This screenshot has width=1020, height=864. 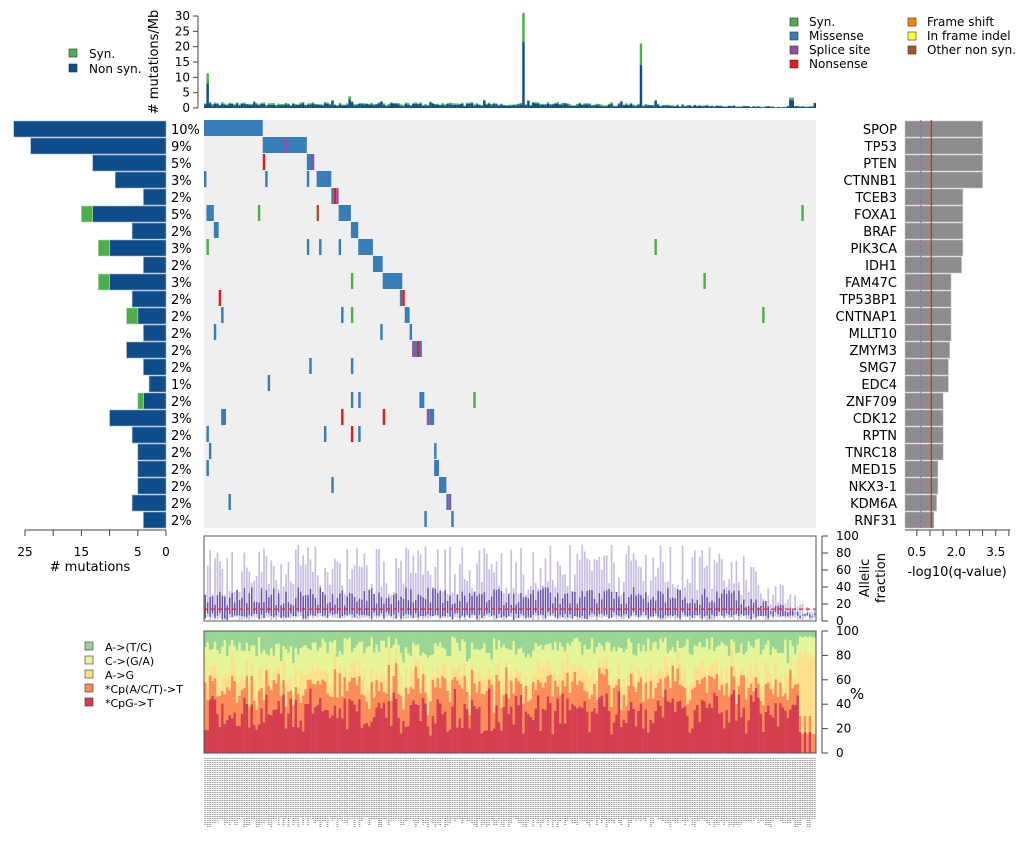 I want to click on matrix-cell-syn-, so click(x=704, y=281).